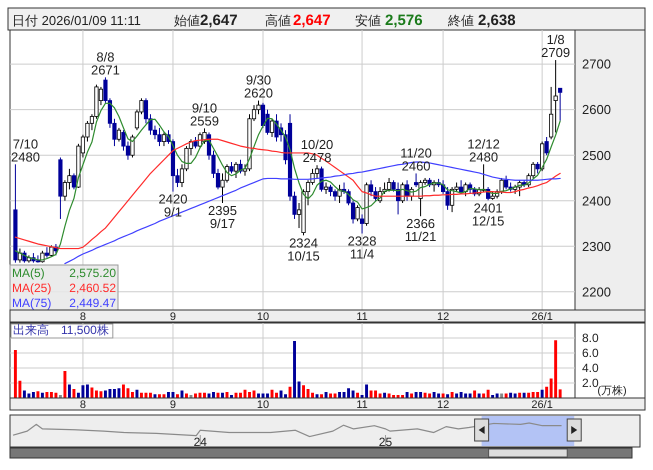  What do you see at coordinates (596, 200) in the screenshot?
I see `y-tick-label: 2400` at bounding box center [596, 200].